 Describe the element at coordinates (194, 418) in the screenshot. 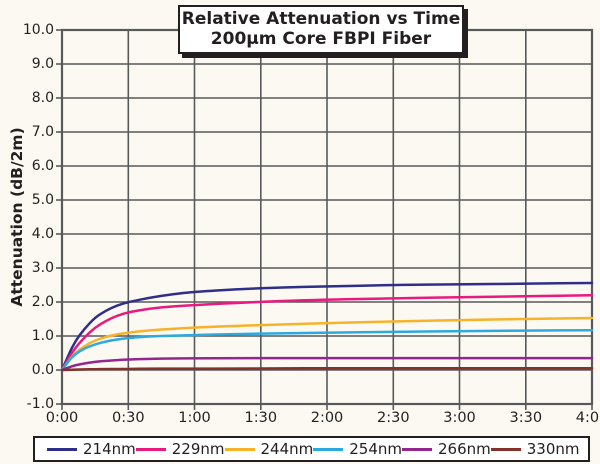

I see `x-tick-label: 1:00` at that location.